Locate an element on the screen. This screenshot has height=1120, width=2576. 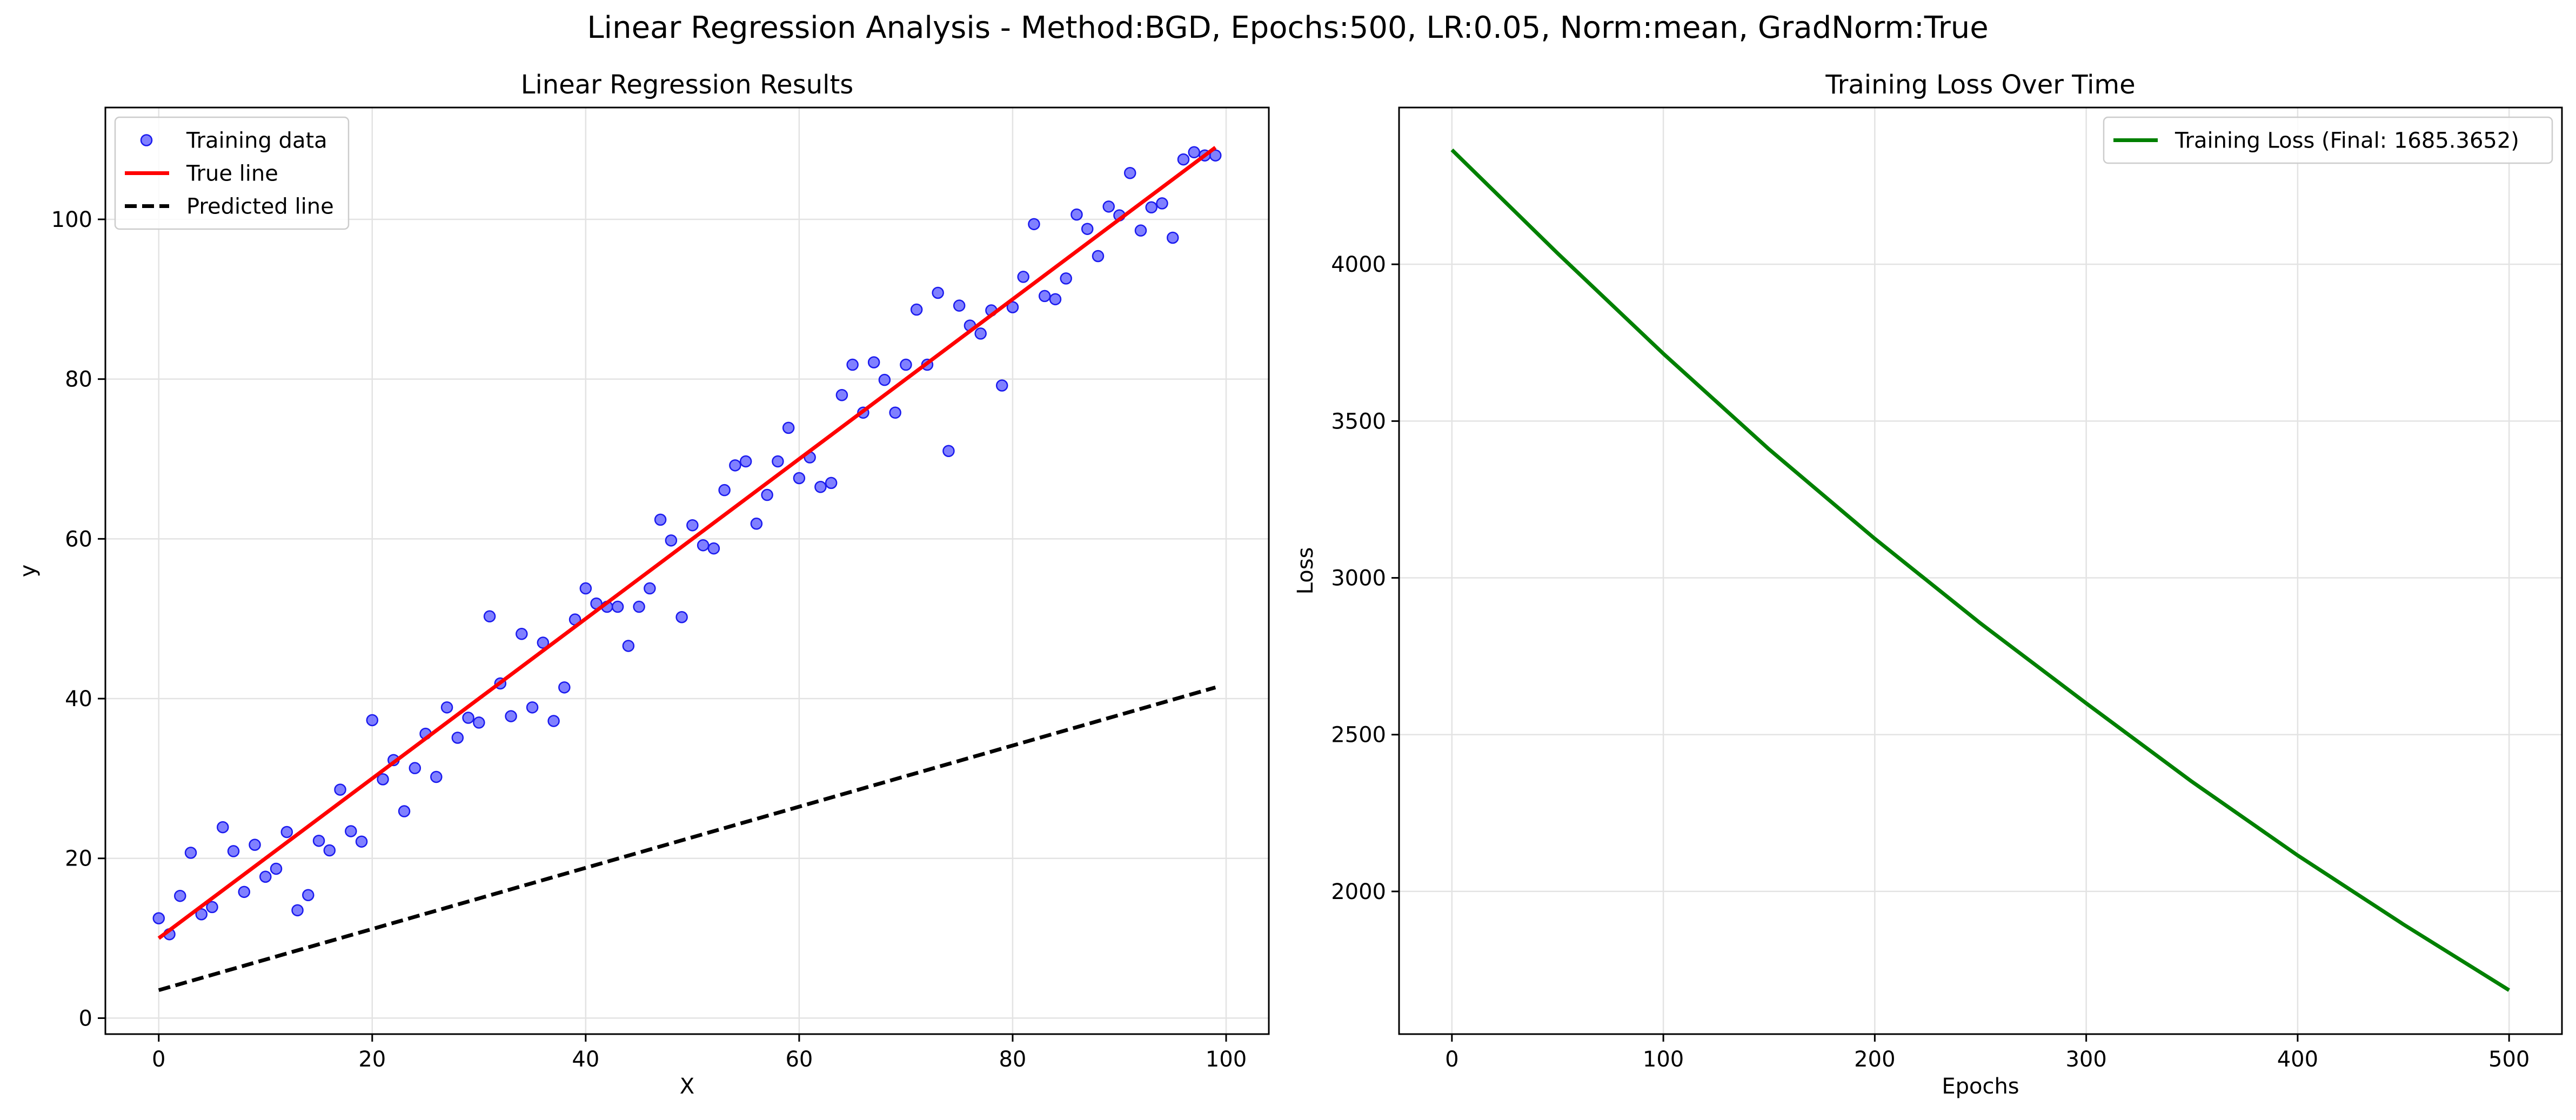
loss-y-axis-label: Loss is located at coordinates (1305, 571).